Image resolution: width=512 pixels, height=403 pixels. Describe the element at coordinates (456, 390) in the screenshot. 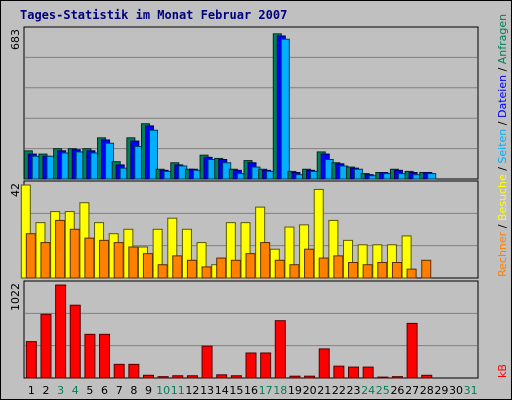

I see `x-tick-label-day-30: 30` at that location.